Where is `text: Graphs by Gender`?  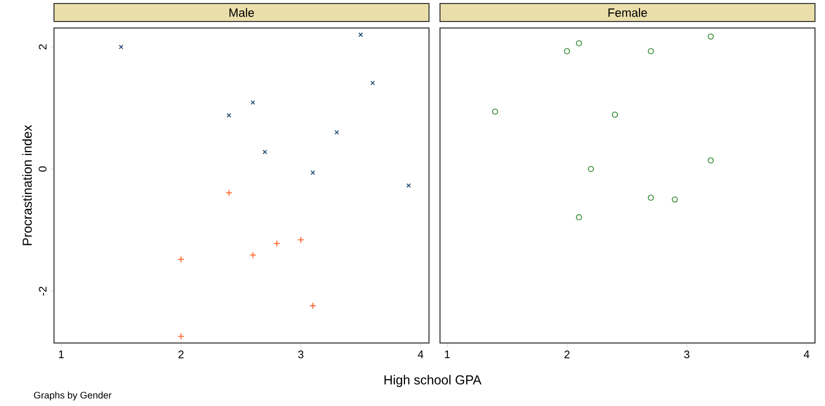
text: Graphs by Gender is located at coordinates (73, 396).